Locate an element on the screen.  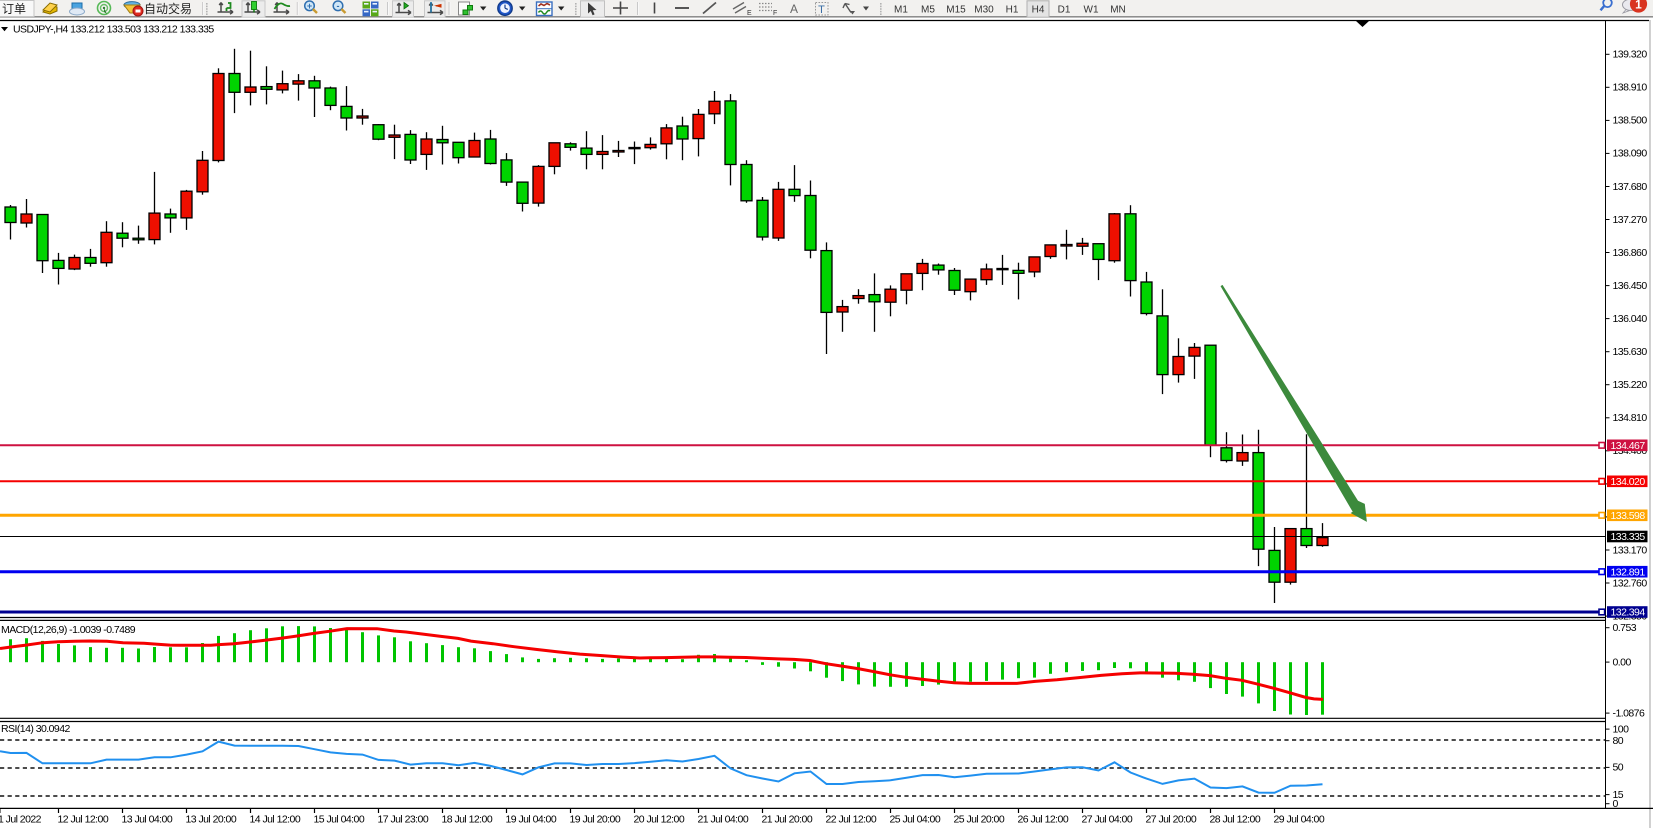
svg-text: 21 Jul 20:00 is located at coordinates (787, 820).